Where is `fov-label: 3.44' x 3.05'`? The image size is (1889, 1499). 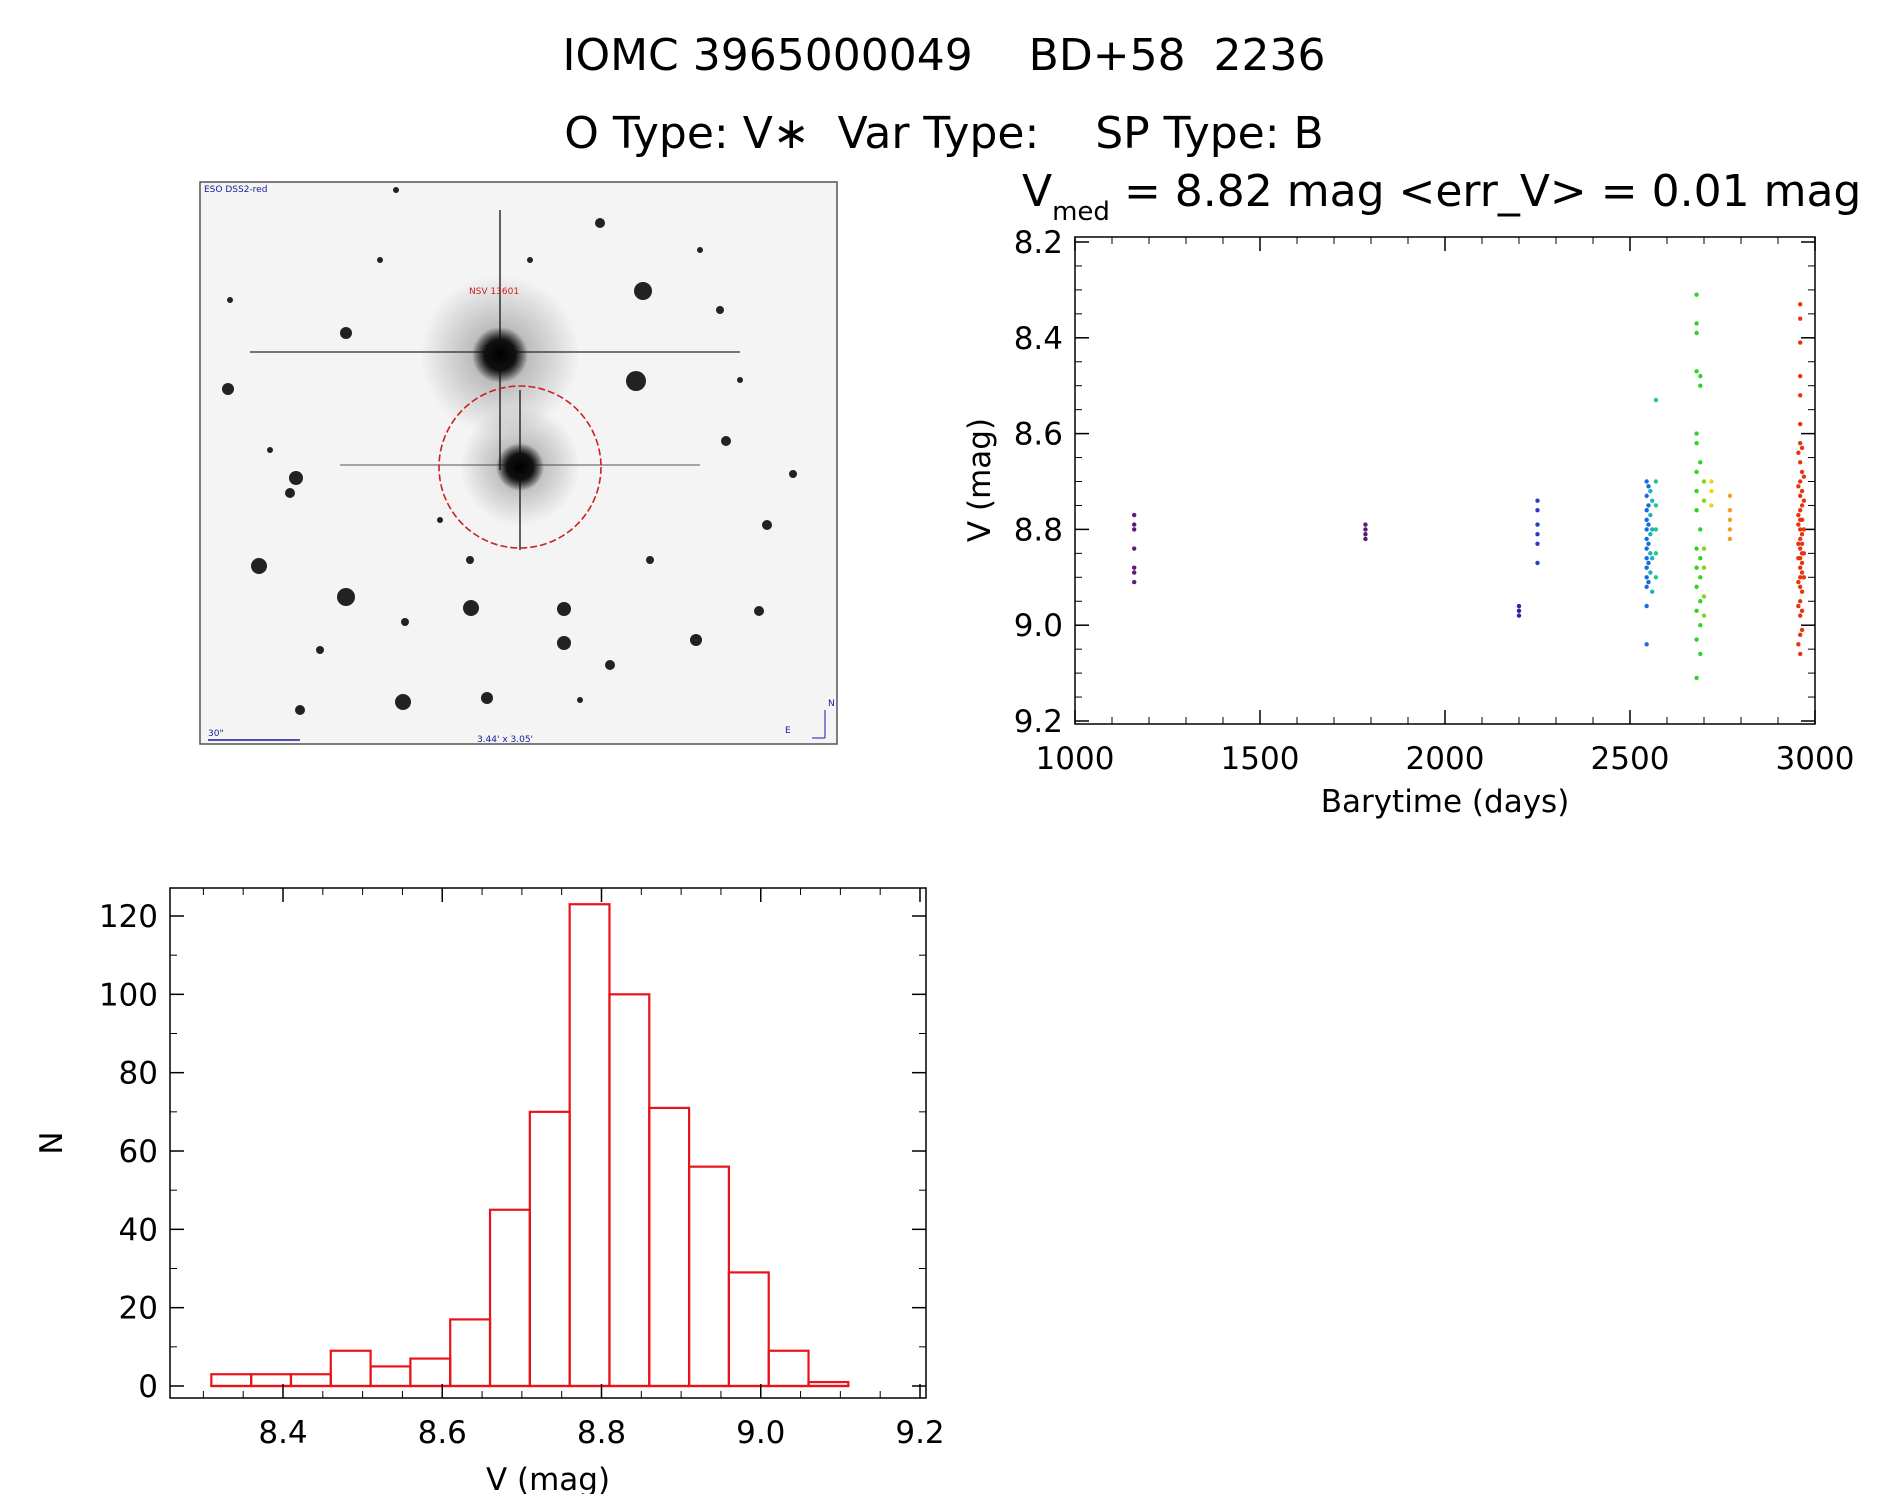 fov-label: 3.44' x 3.05' is located at coordinates (505, 740).